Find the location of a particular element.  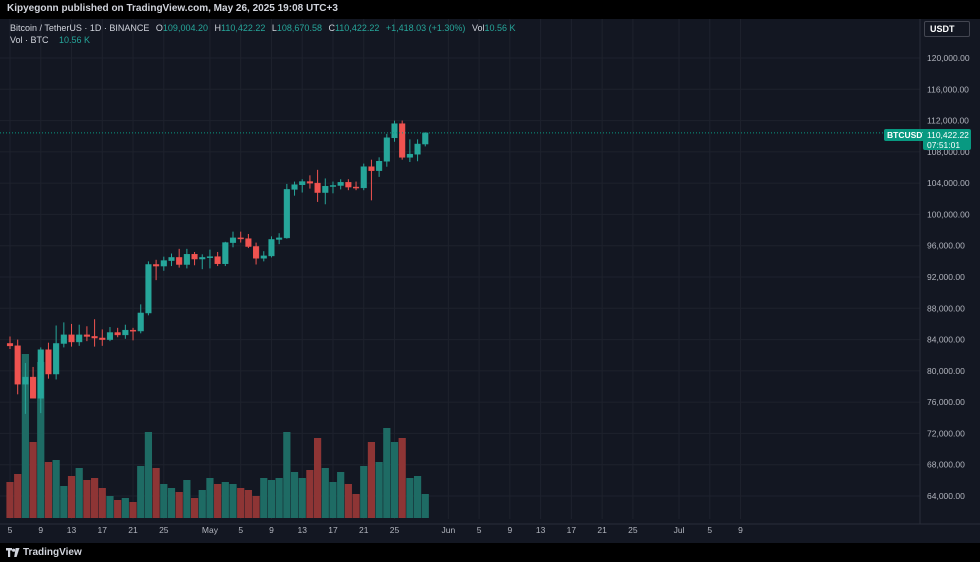

price-tick-label: 112,000.00 is located at coordinates (948, 121).